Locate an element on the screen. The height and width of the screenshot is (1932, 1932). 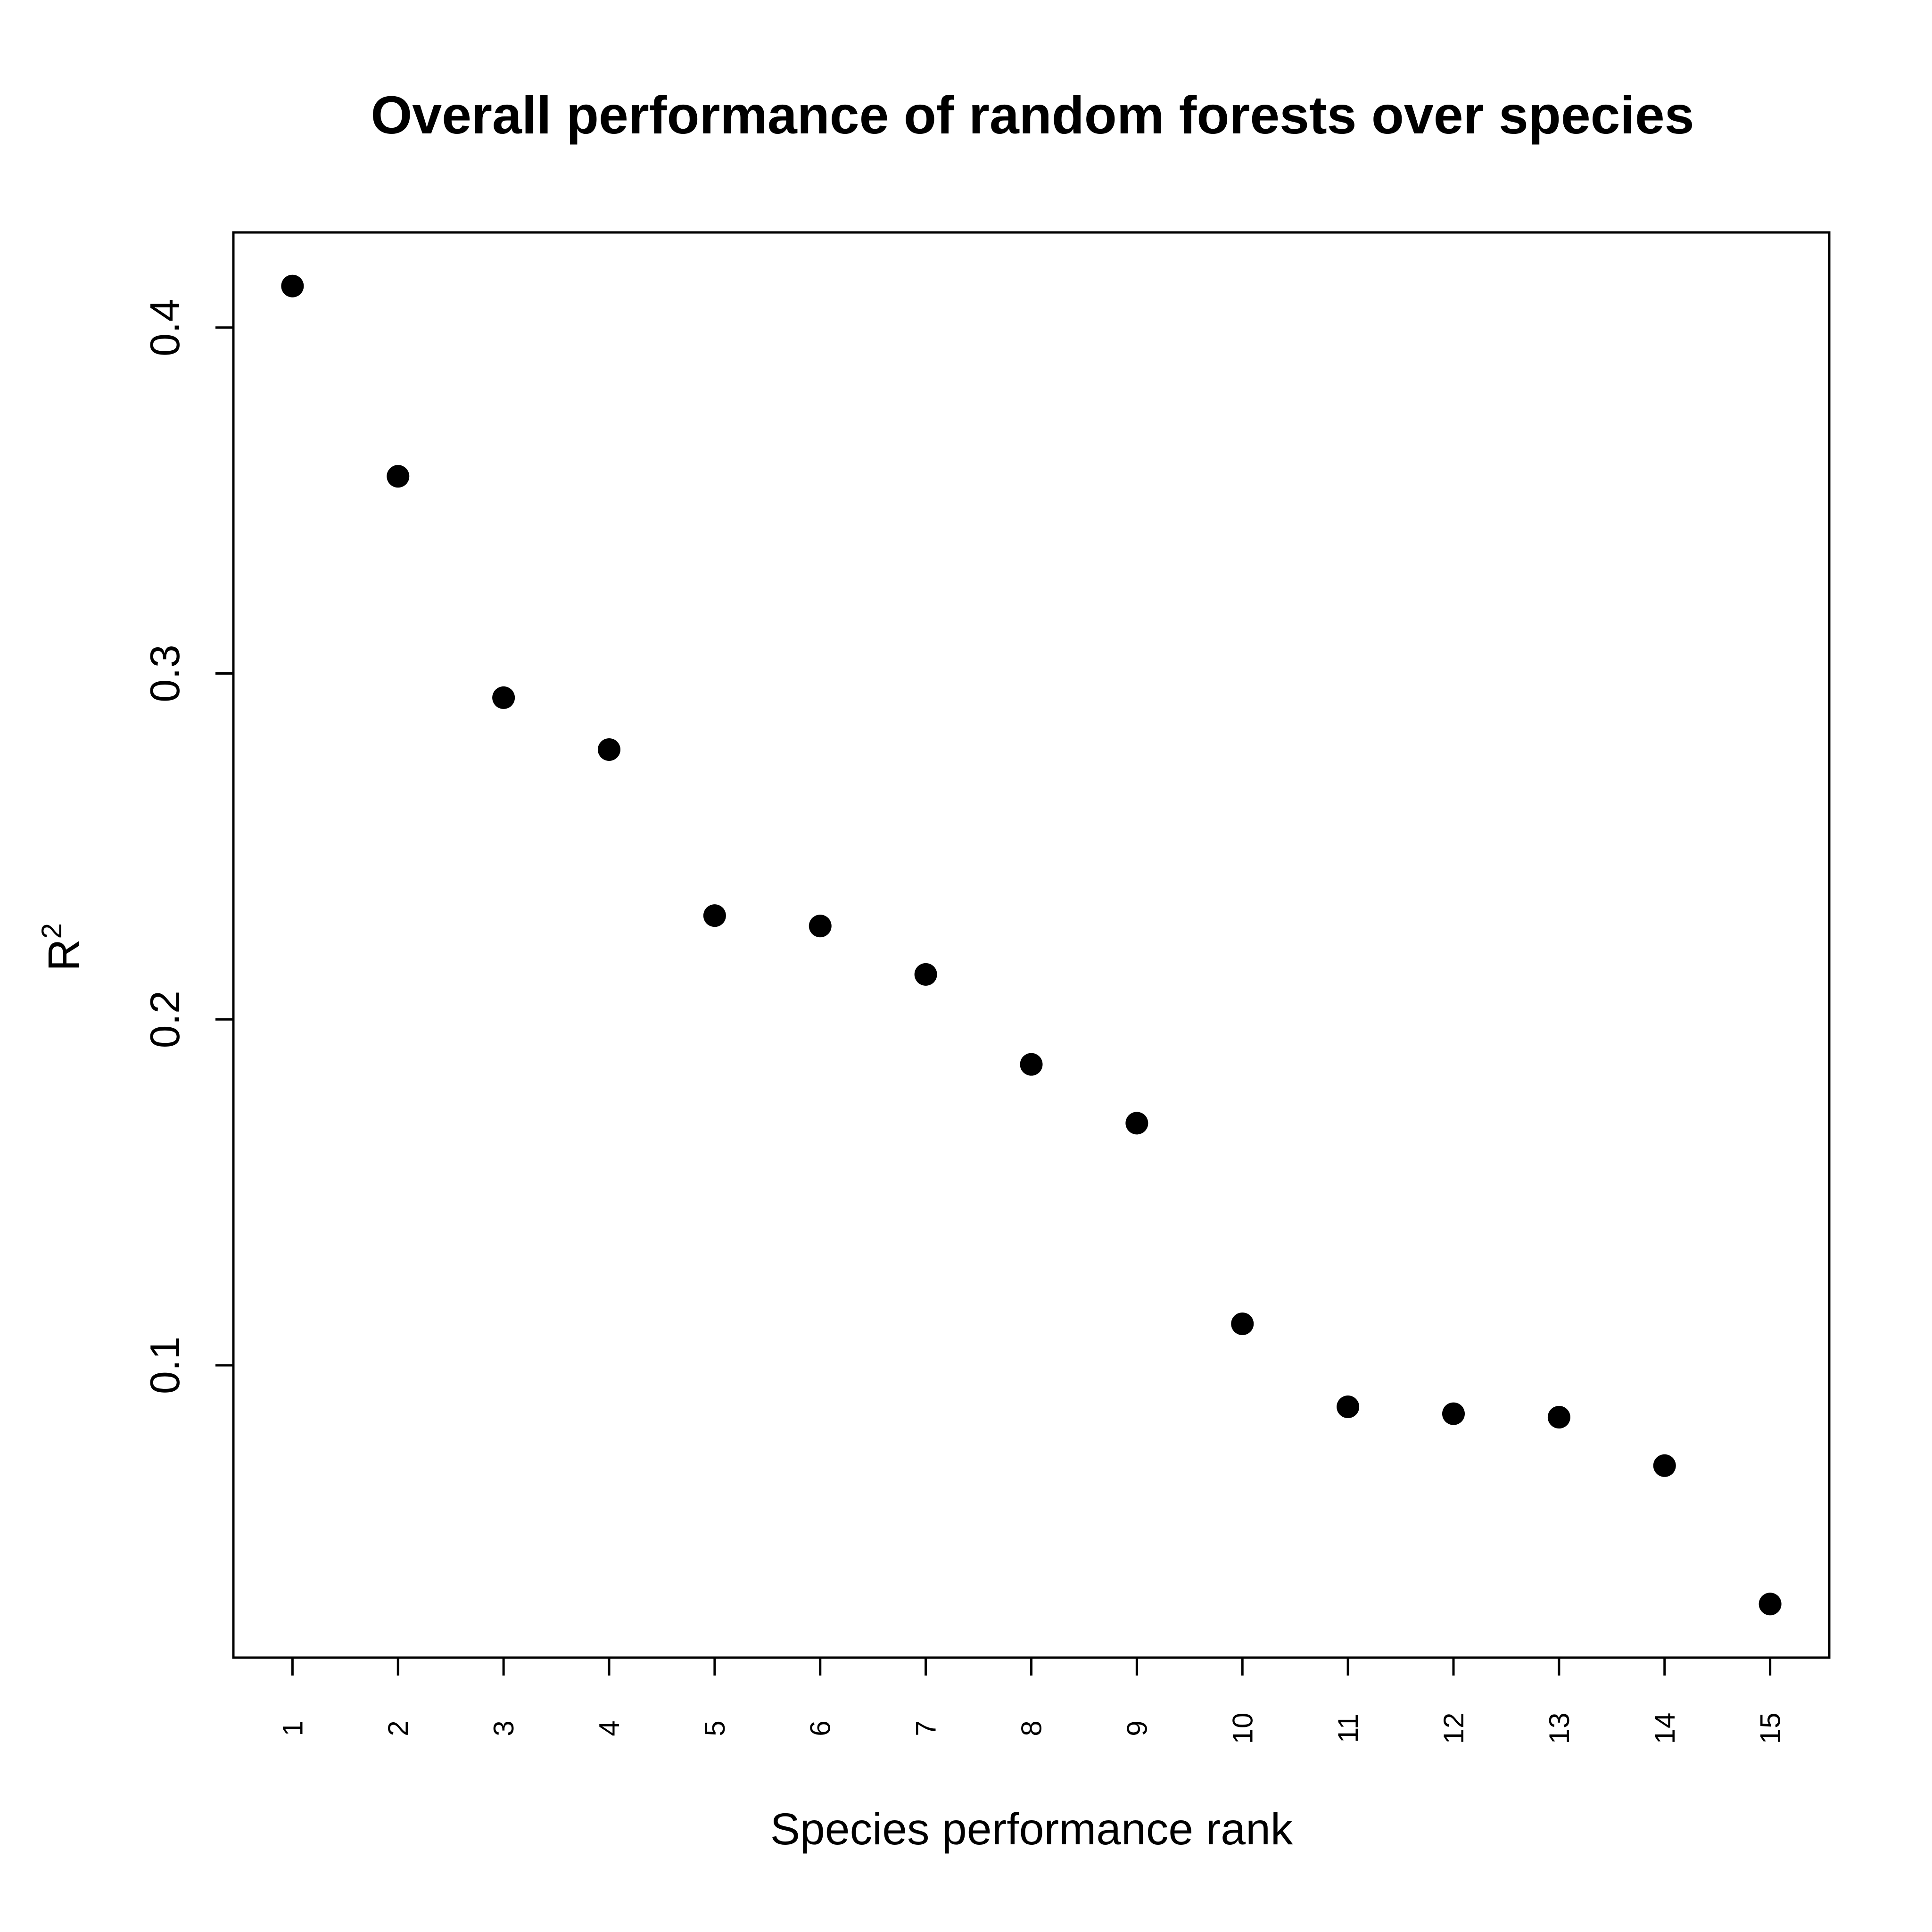
x-tick-label: 9 is located at coordinates (1137, 1728).